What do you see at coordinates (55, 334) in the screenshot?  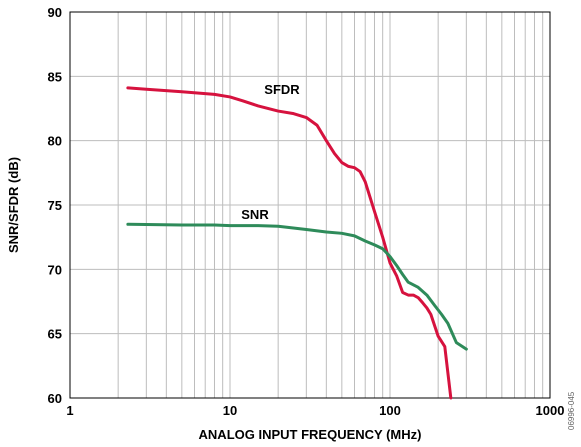 I see `y-tick-label: 65` at bounding box center [55, 334].